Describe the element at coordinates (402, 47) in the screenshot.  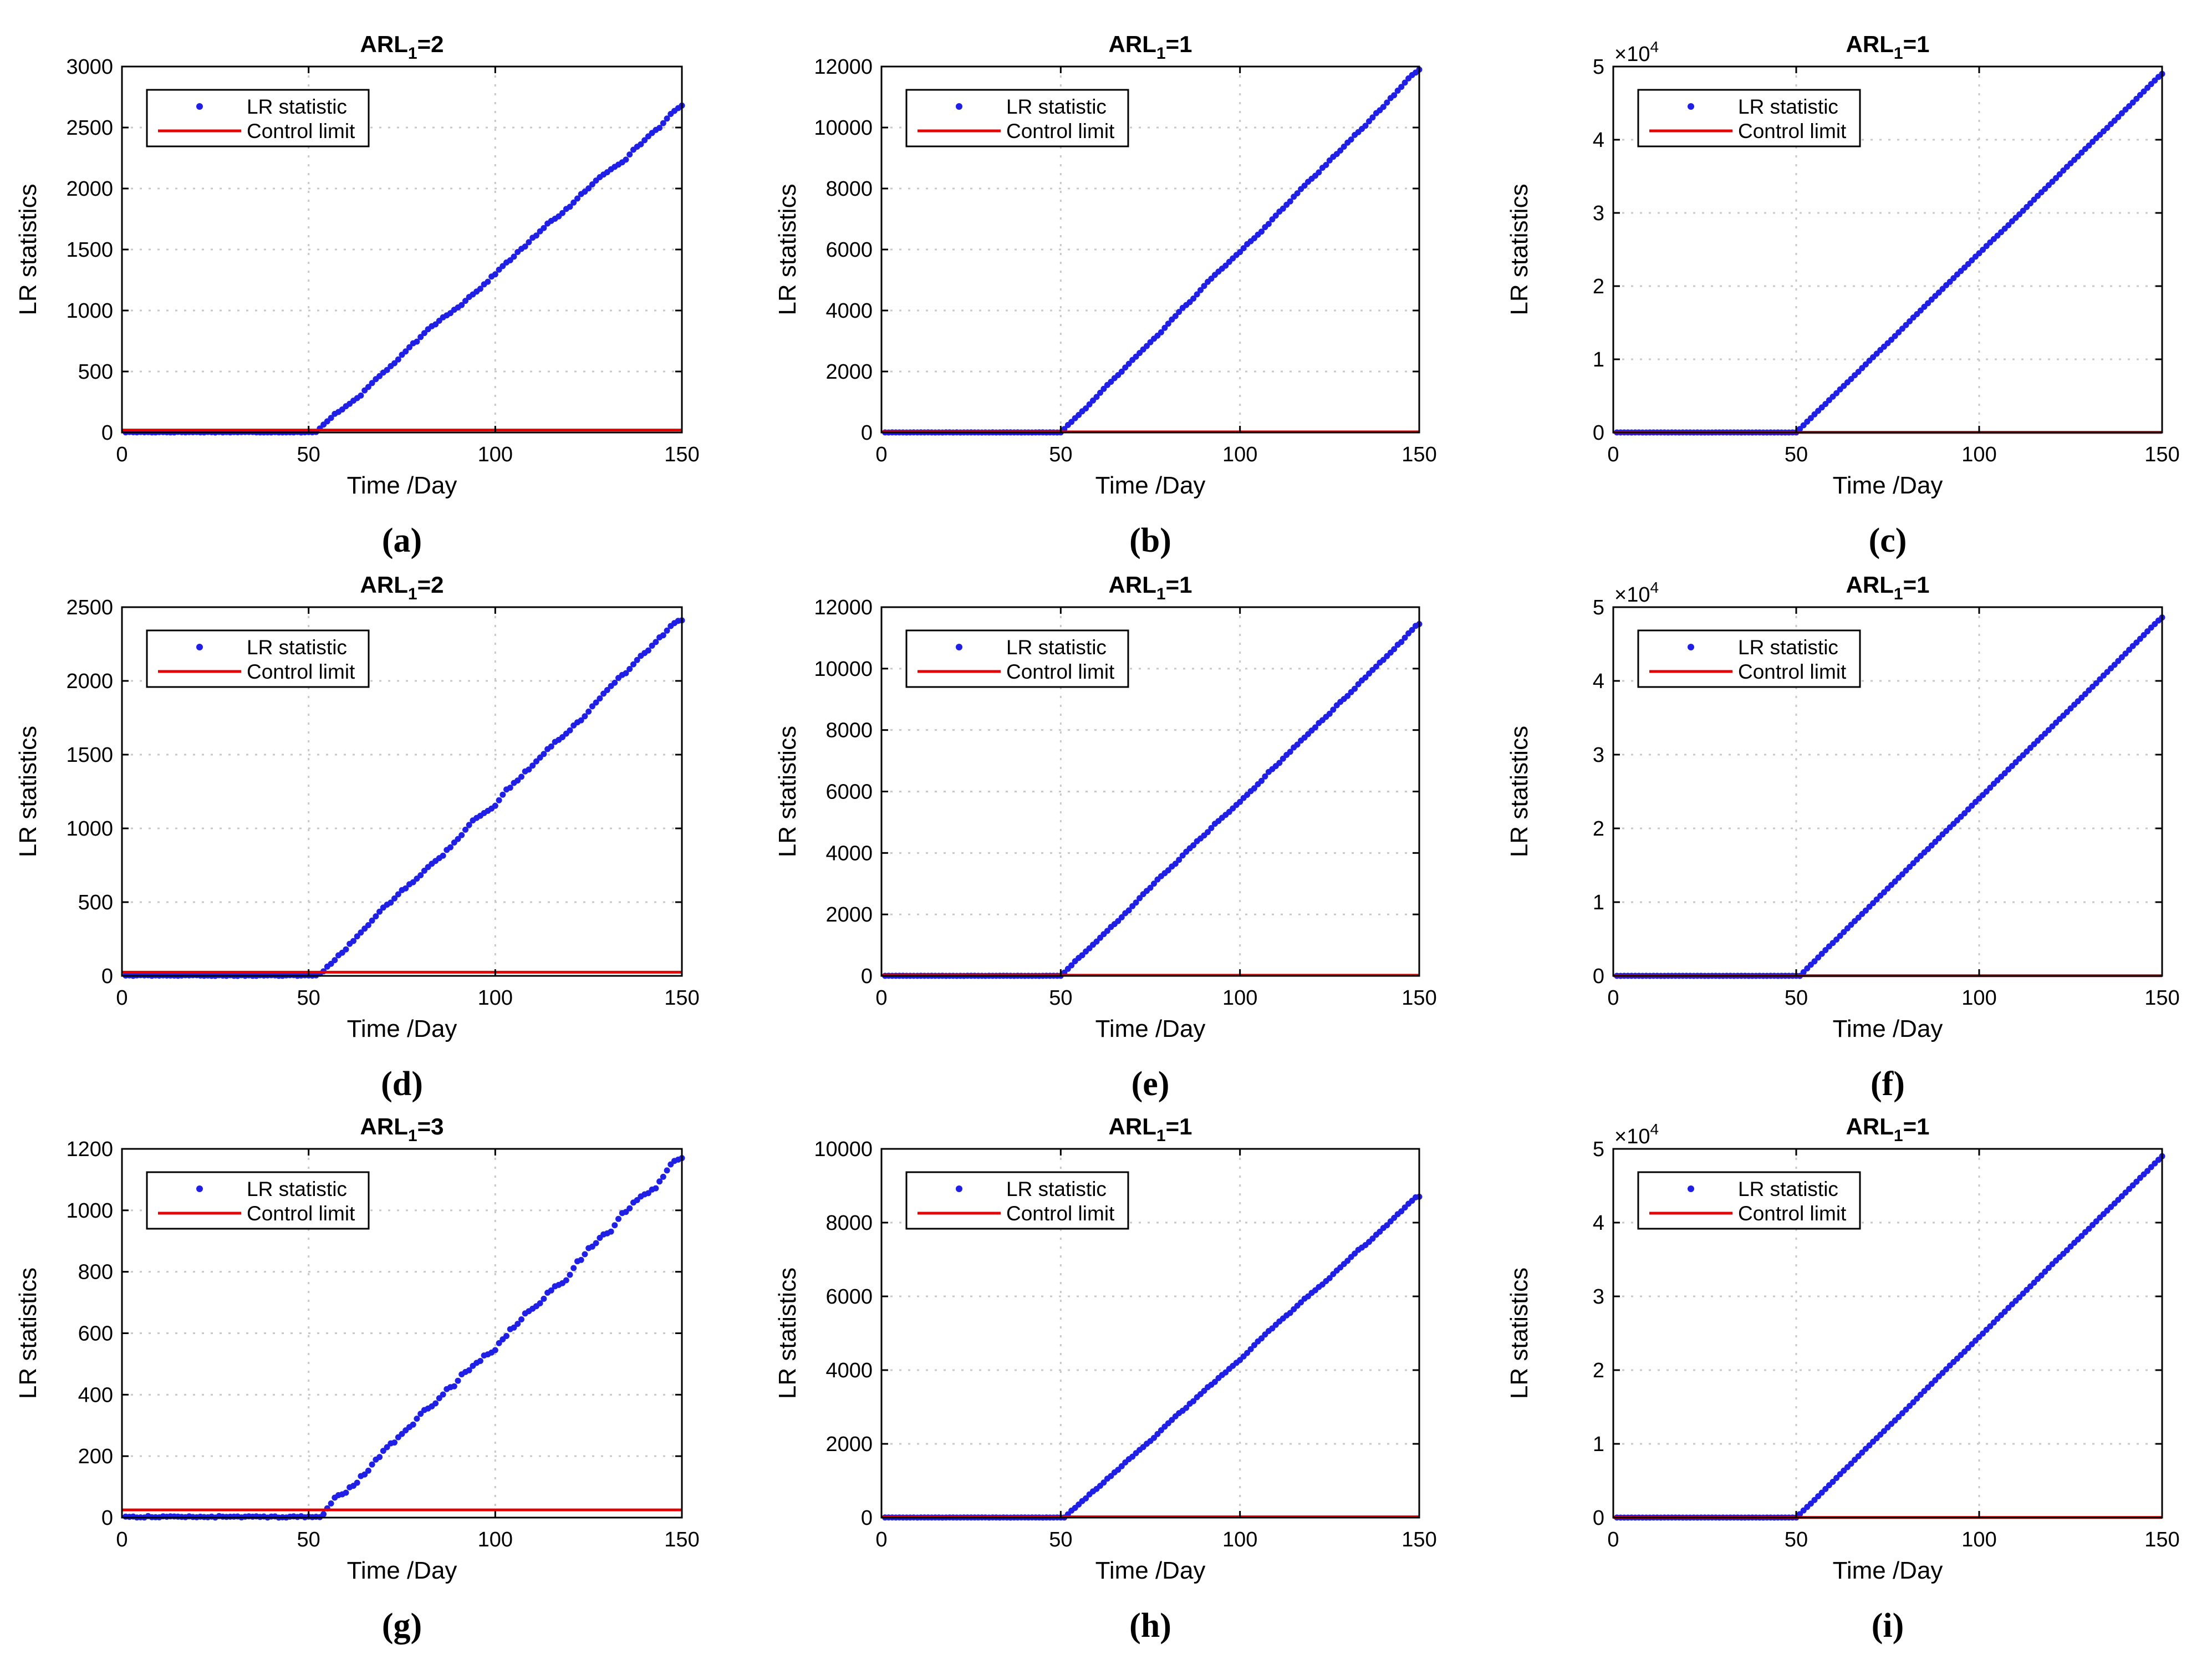
I see `chart-a-title: ARL1=2` at that location.